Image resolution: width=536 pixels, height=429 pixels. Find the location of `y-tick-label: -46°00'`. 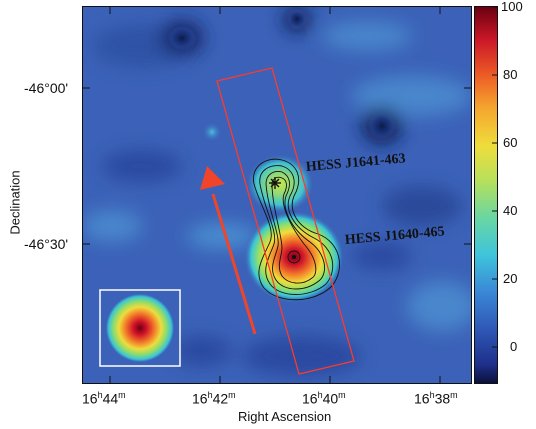

y-tick-label: -46°00' is located at coordinates (46, 88).